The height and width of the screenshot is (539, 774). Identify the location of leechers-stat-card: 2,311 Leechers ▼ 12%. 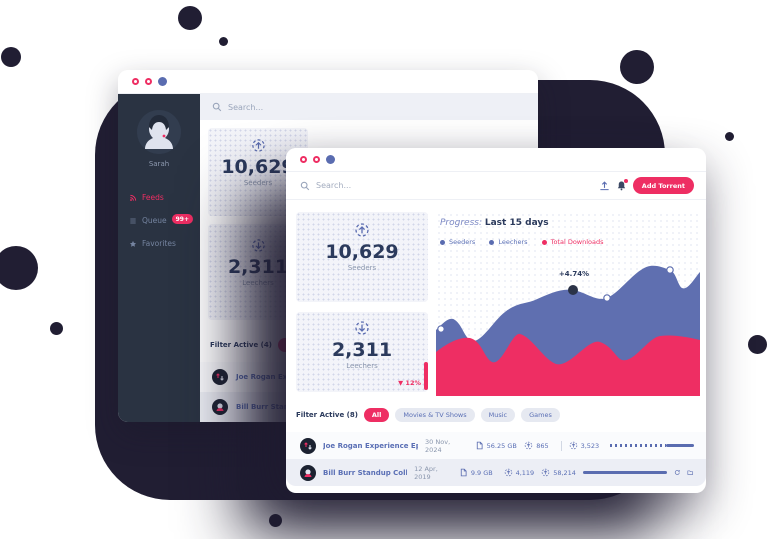
(362, 352).